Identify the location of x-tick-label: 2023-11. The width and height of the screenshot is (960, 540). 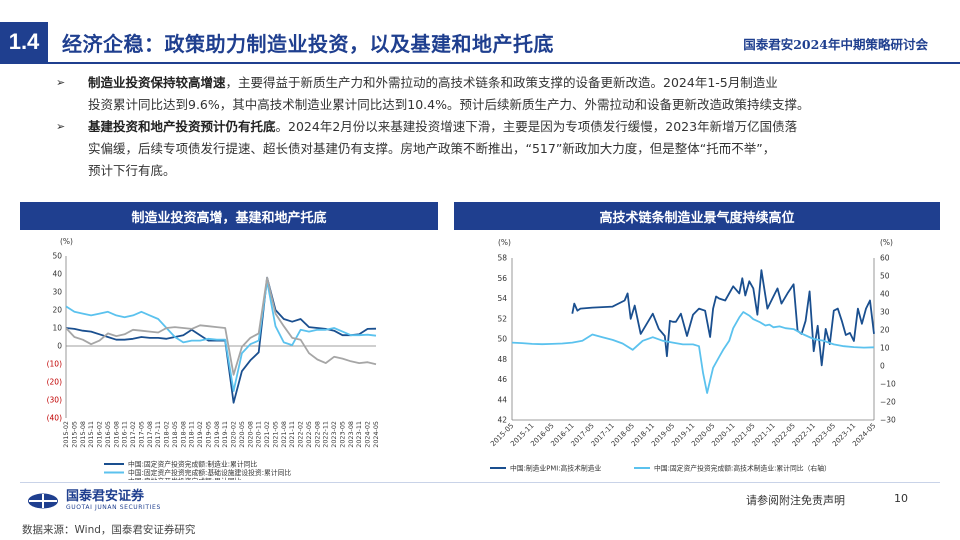
(359, 434).